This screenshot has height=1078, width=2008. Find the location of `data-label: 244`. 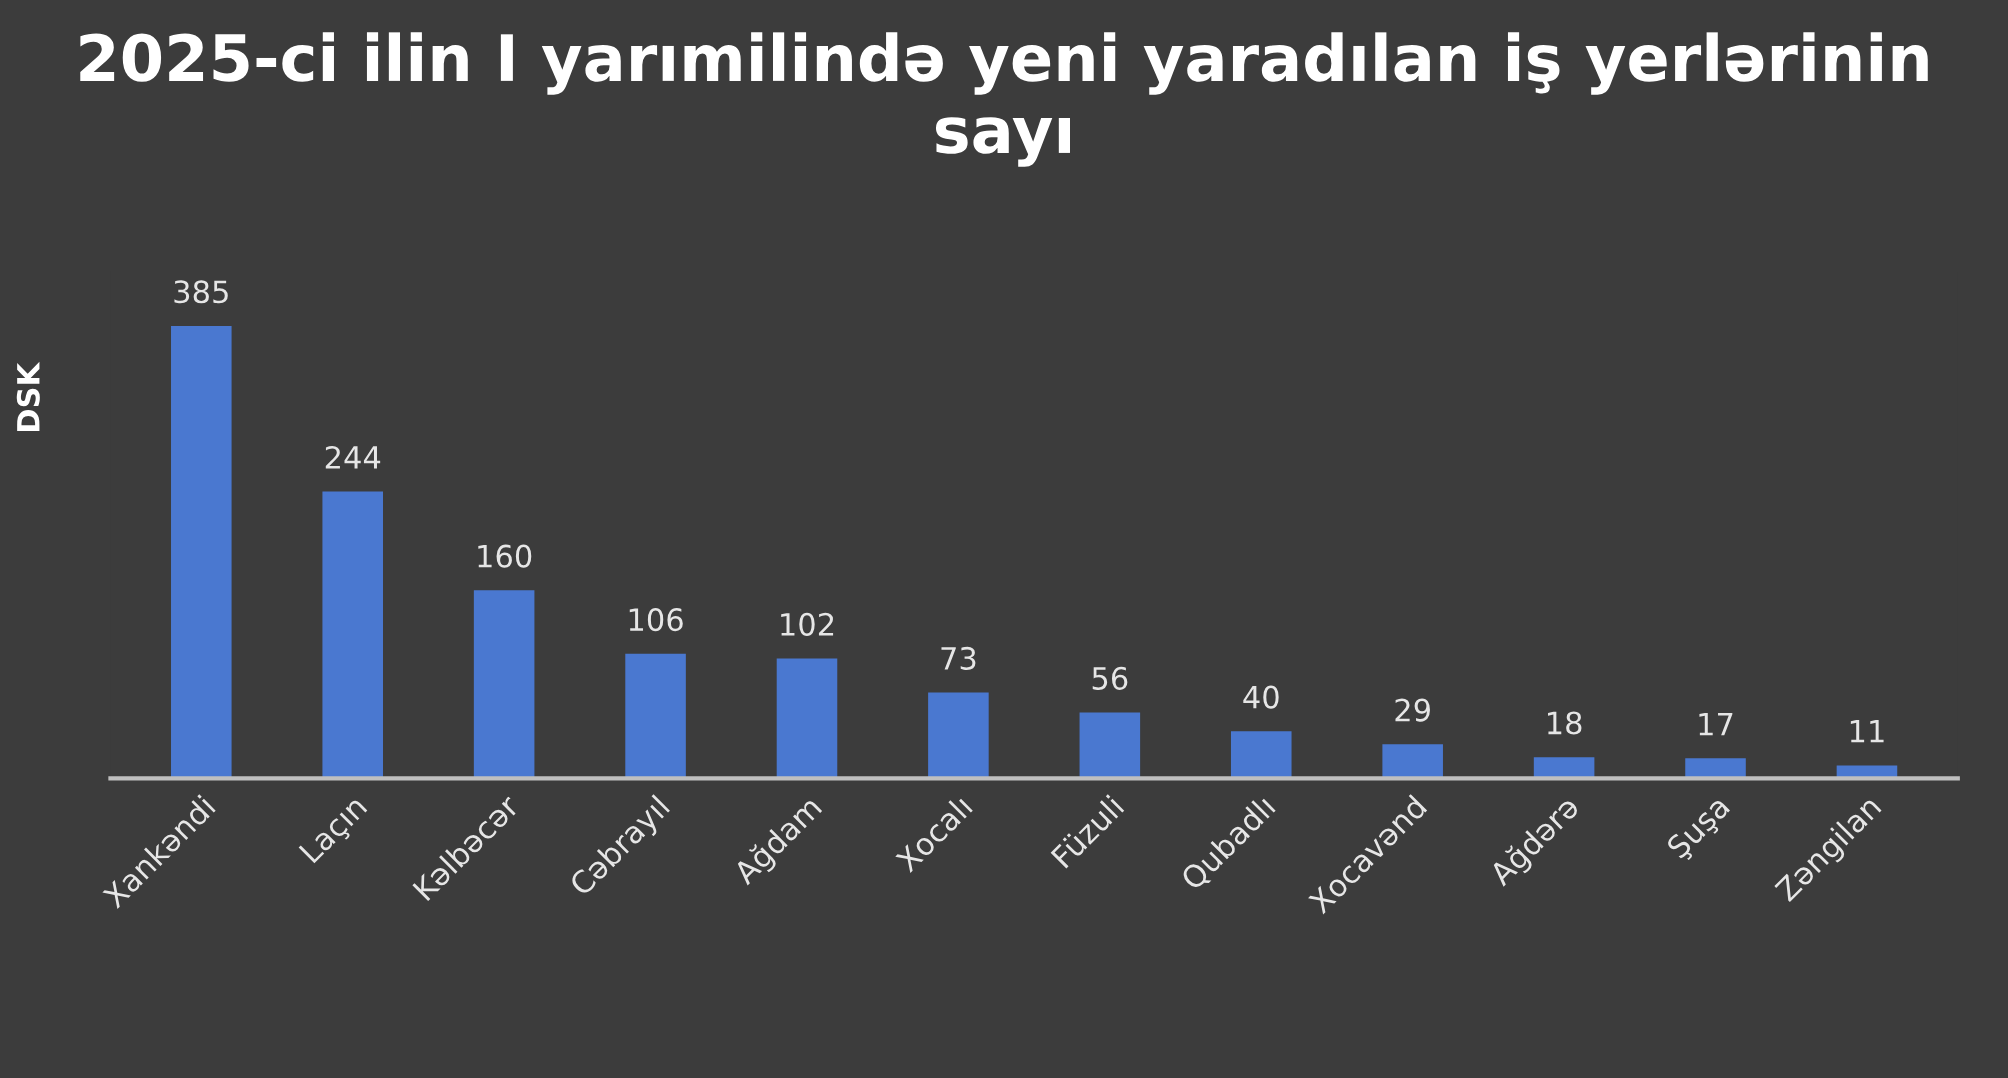

data-label: 244 is located at coordinates (353, 457).